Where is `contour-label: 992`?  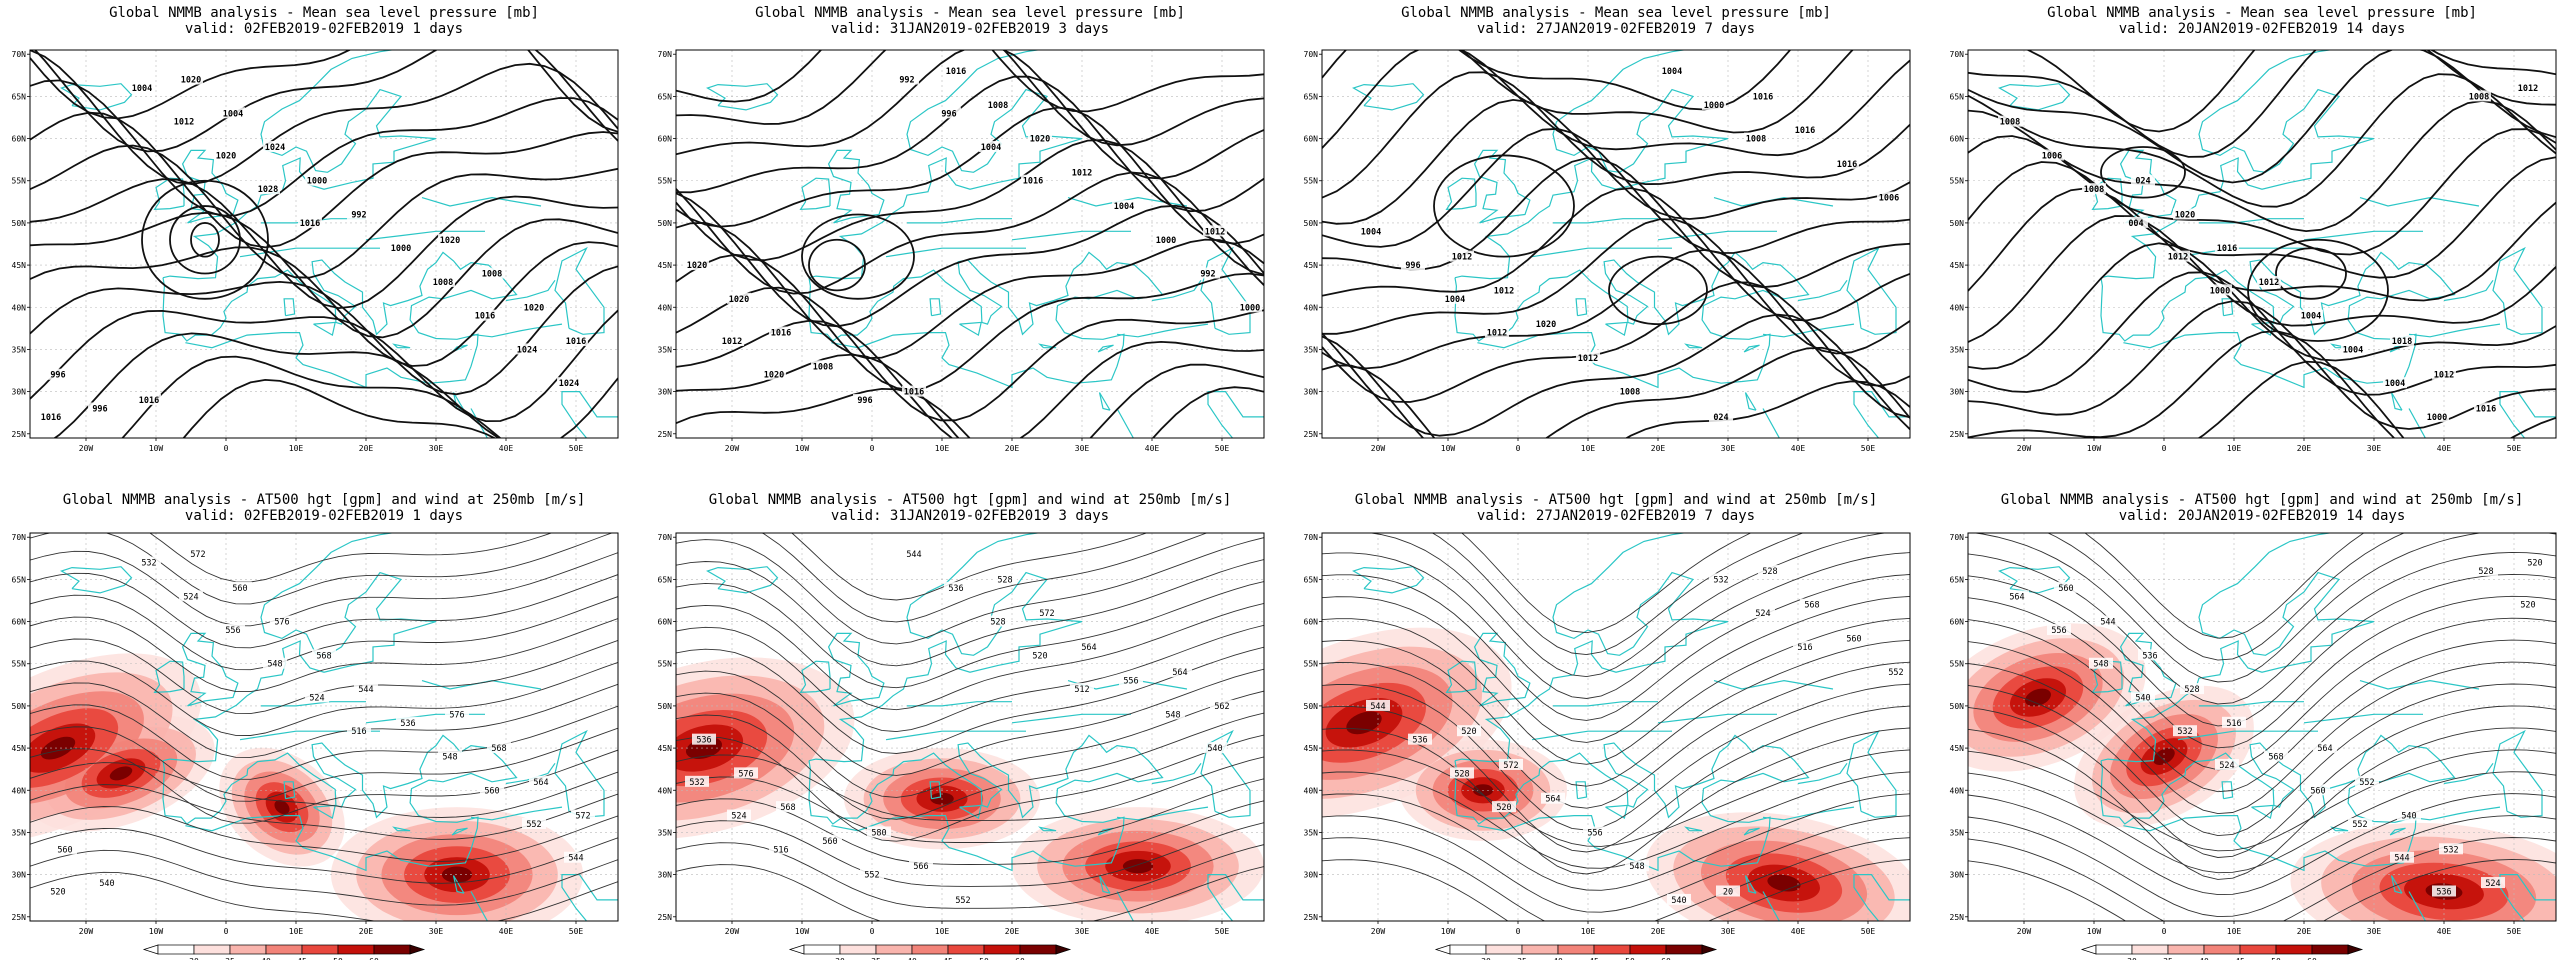 contour-label: 992 is located at coordinates (1207, 275).